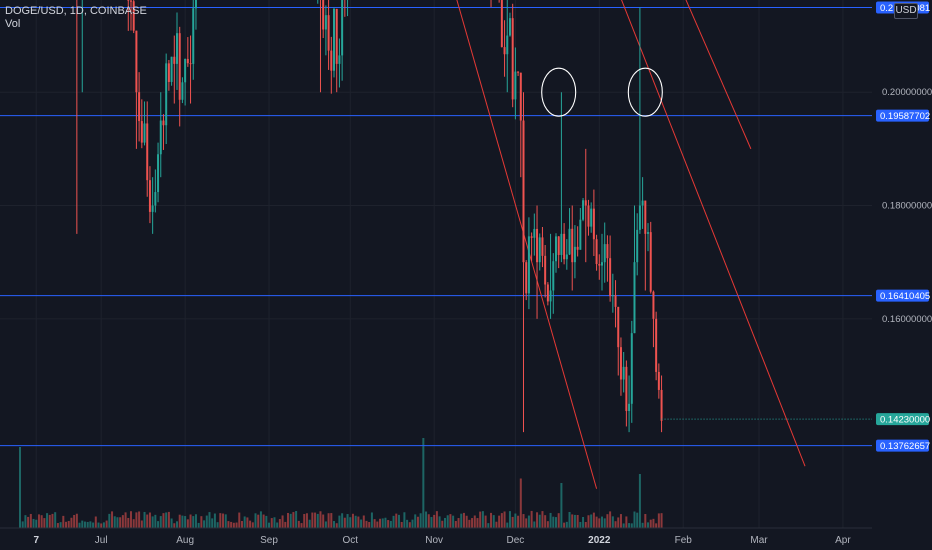 This screenshot has height=550, width=932. Describe the element at coordinates (905, 446) in the screenshot. I see `level-tag-label: 0.13762657` at that location.